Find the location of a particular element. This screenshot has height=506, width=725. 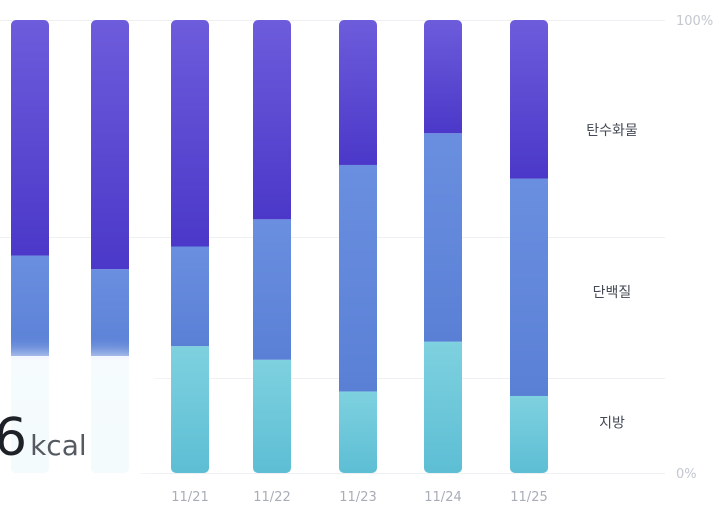

x-tick-label: 11/25 is located at coordinates (528, 497).